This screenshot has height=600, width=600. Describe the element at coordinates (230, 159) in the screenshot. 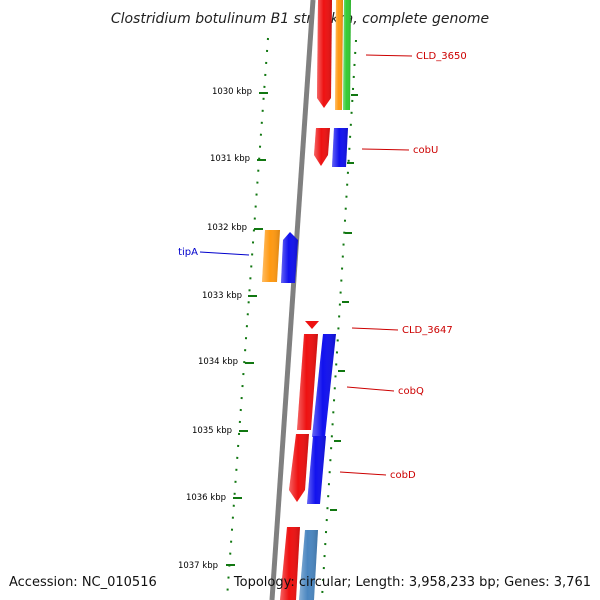

I see `kbp-label-1031: 1031 kbp` at that location.